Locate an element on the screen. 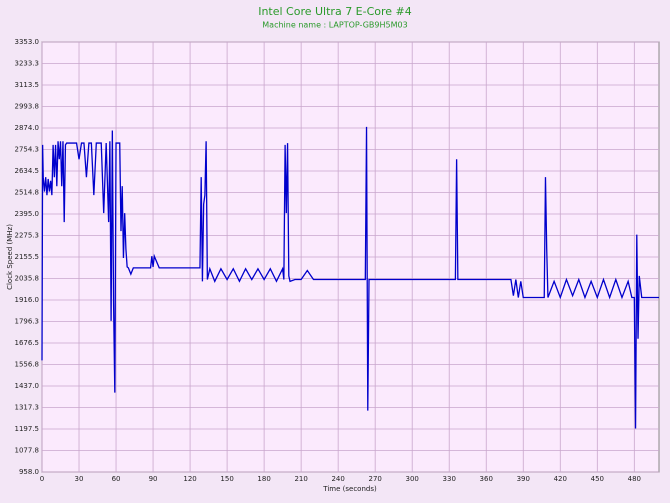  x-tick-label: 0 is located at coordinates (42, 479).